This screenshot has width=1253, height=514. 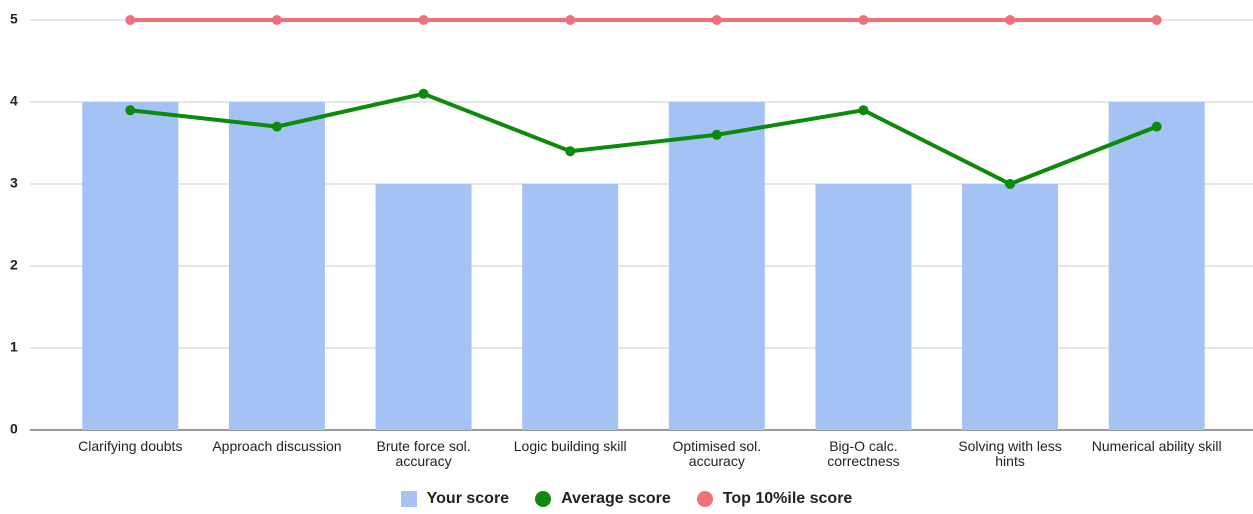 I want to click on legend-label: Top 10%ile score, so click(x=787, y=498).